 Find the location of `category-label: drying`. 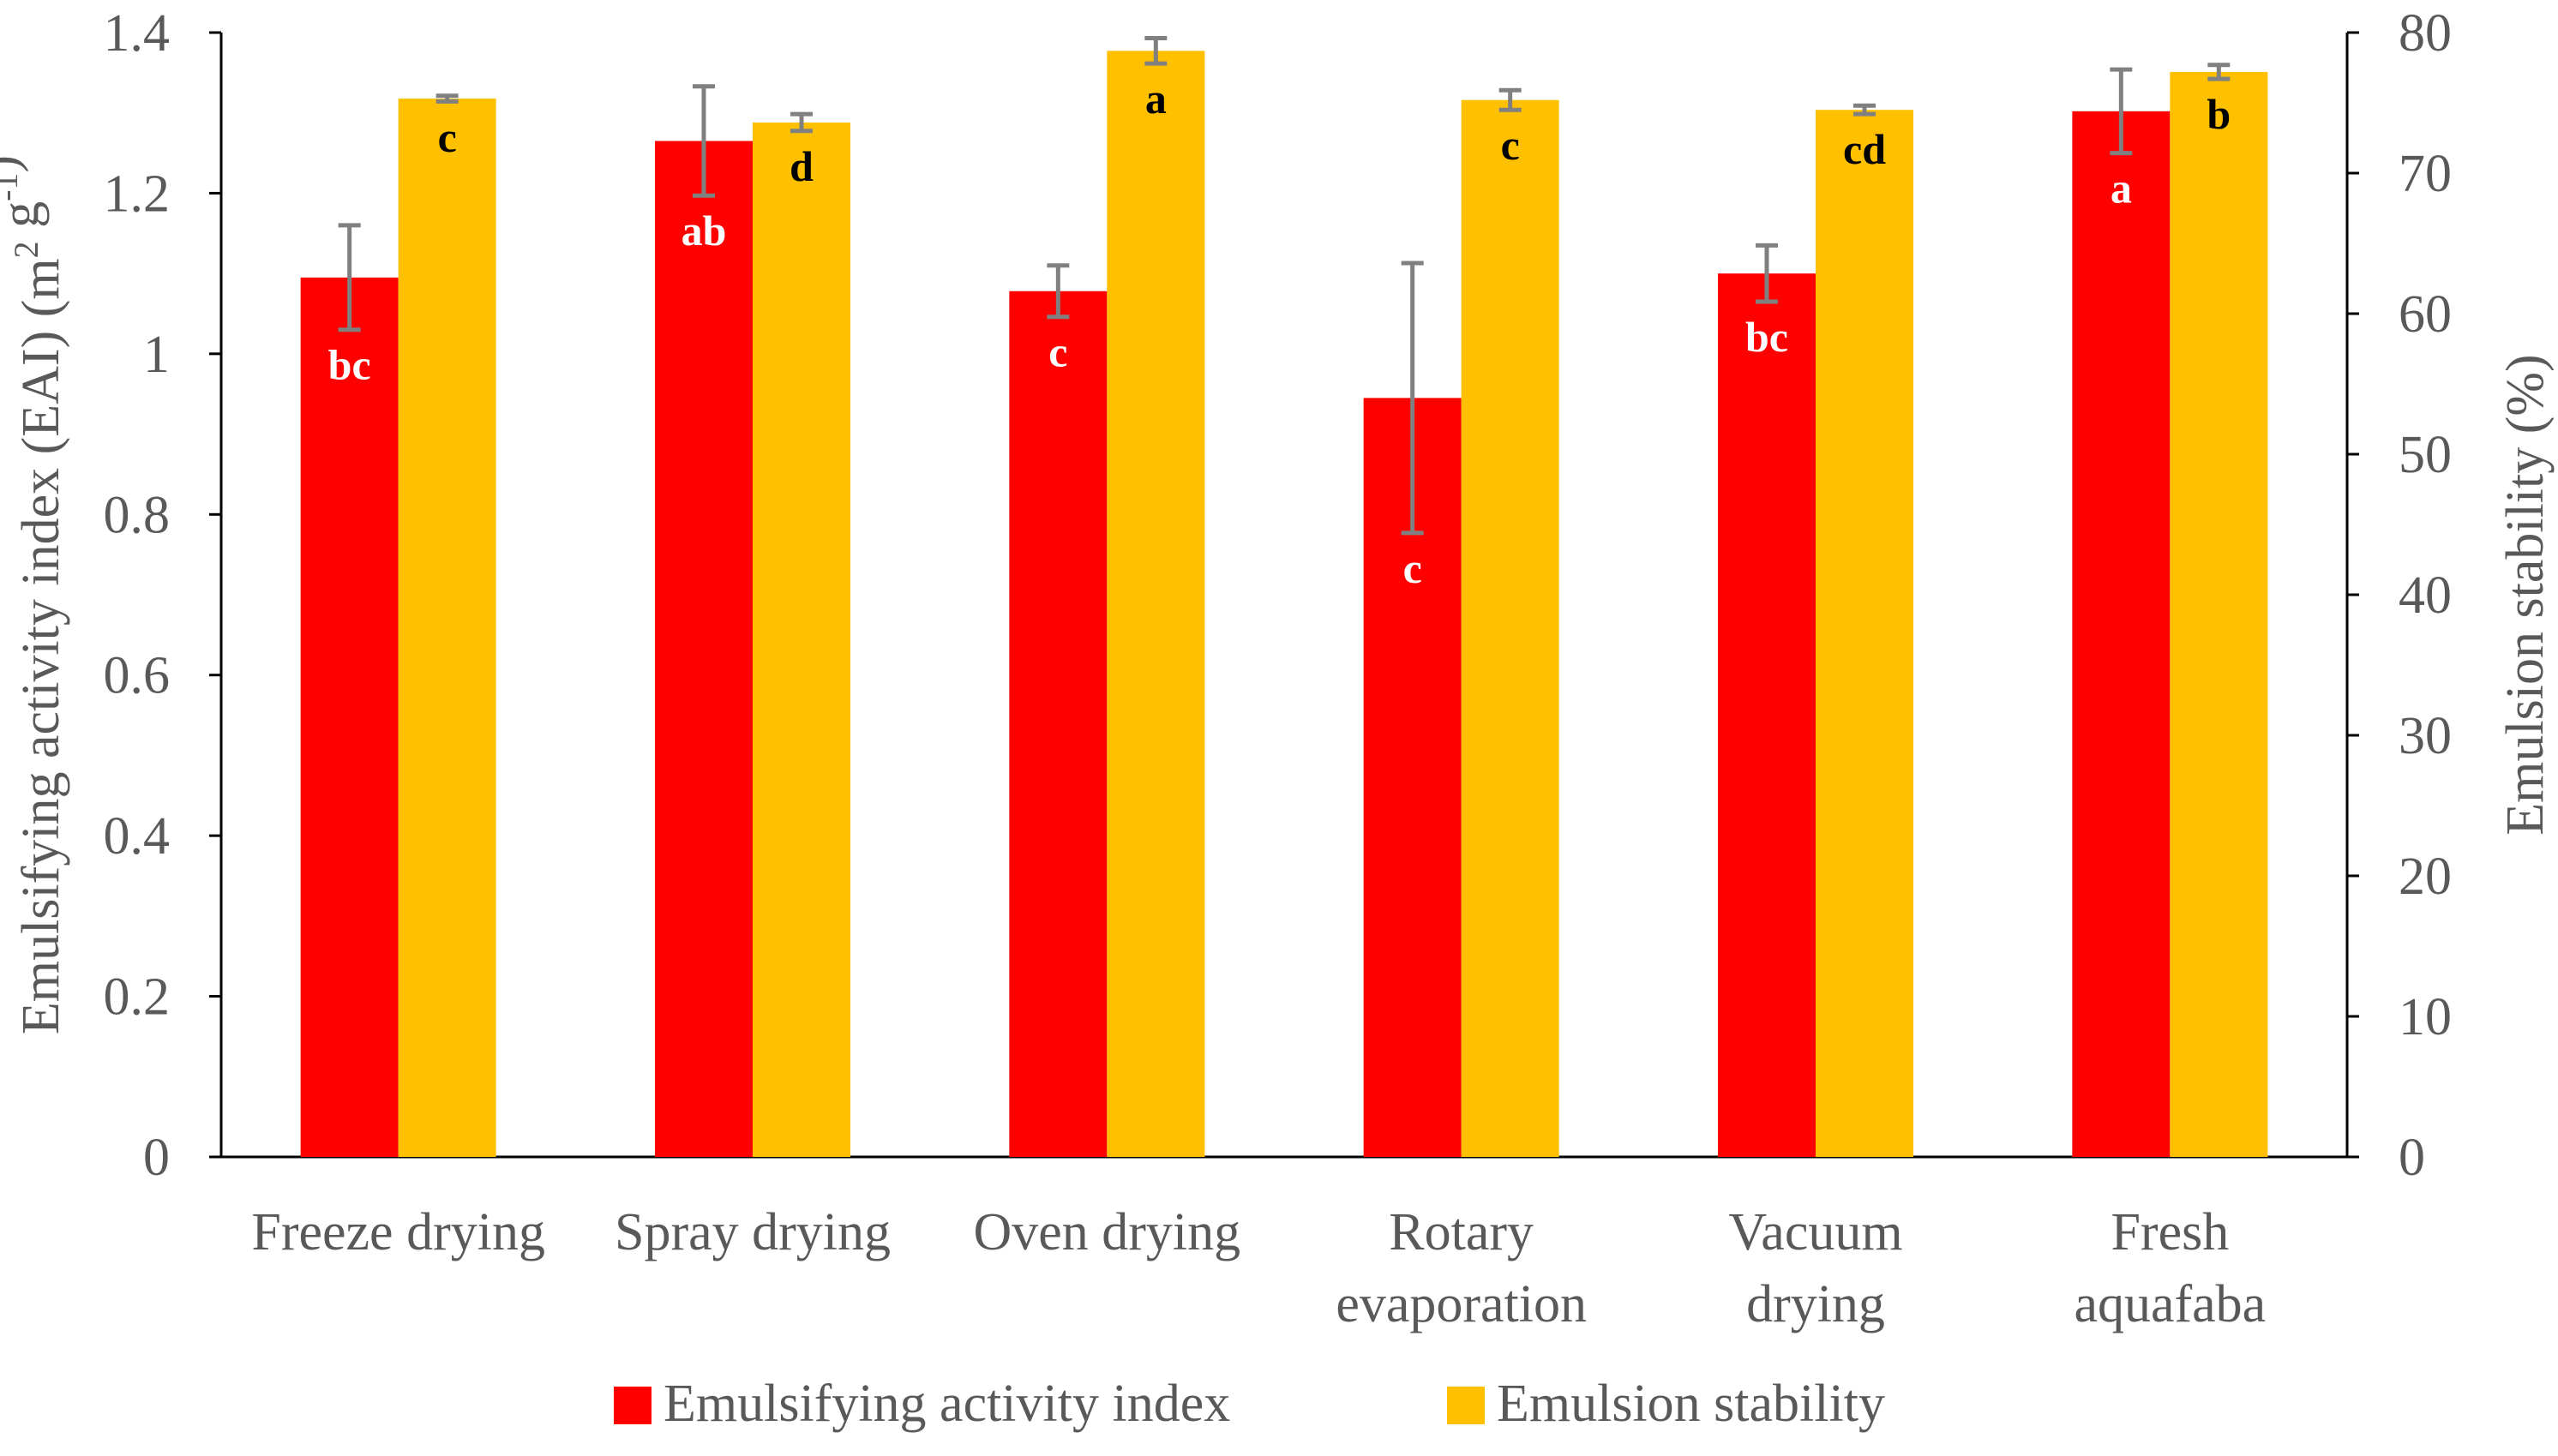

category-label: drying is located at coordinates (1815, 1304).